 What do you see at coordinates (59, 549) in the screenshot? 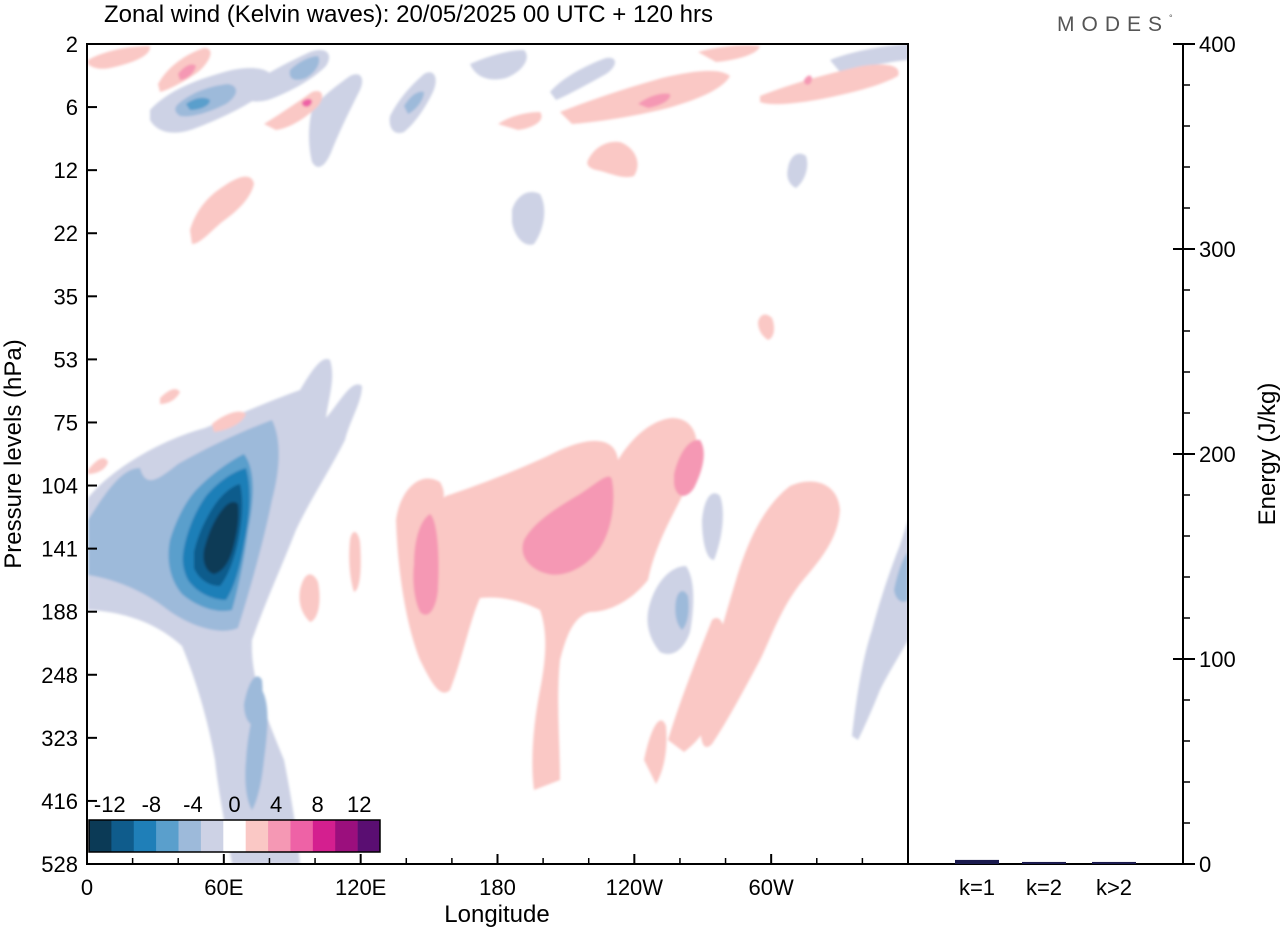
I see `y-tick-label: 141` at bounding box center [59, 549].